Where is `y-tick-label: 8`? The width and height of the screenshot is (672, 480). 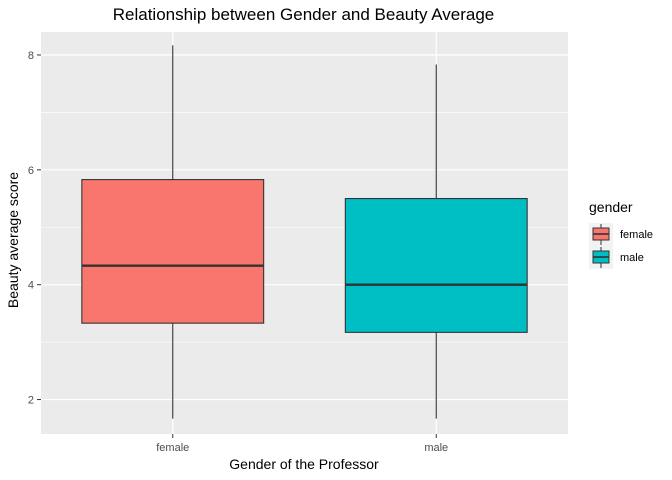 y-tick-label: 8 is located at coordinates (31, 56).